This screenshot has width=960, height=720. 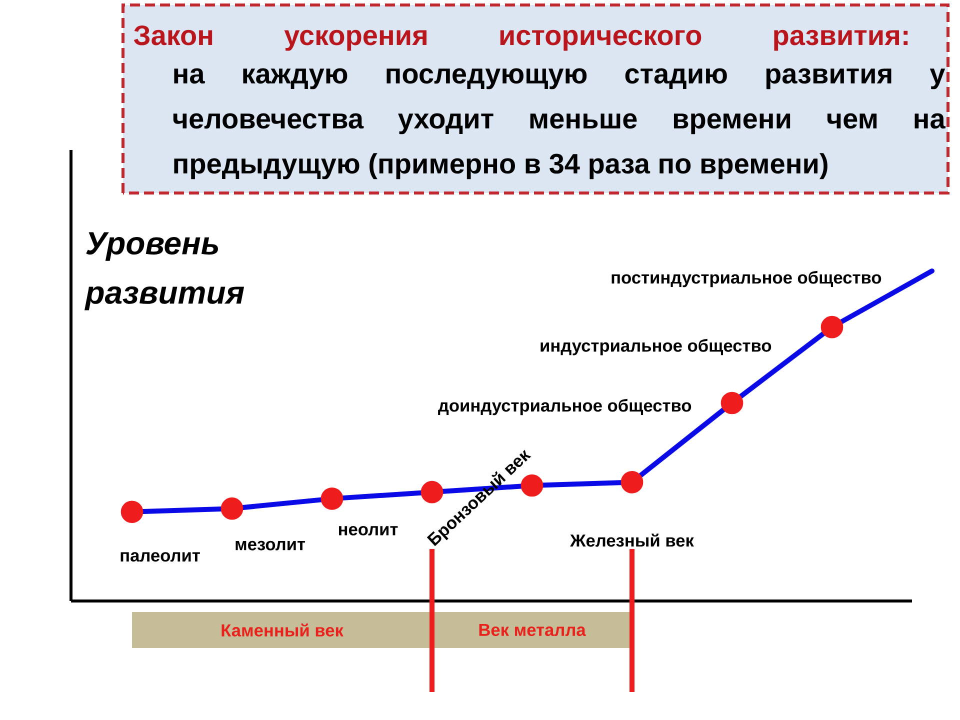 What do you see at coordinates (368, 531) in the screenshot?
I see `annotation: неолит` at bounding box center [368, 531].